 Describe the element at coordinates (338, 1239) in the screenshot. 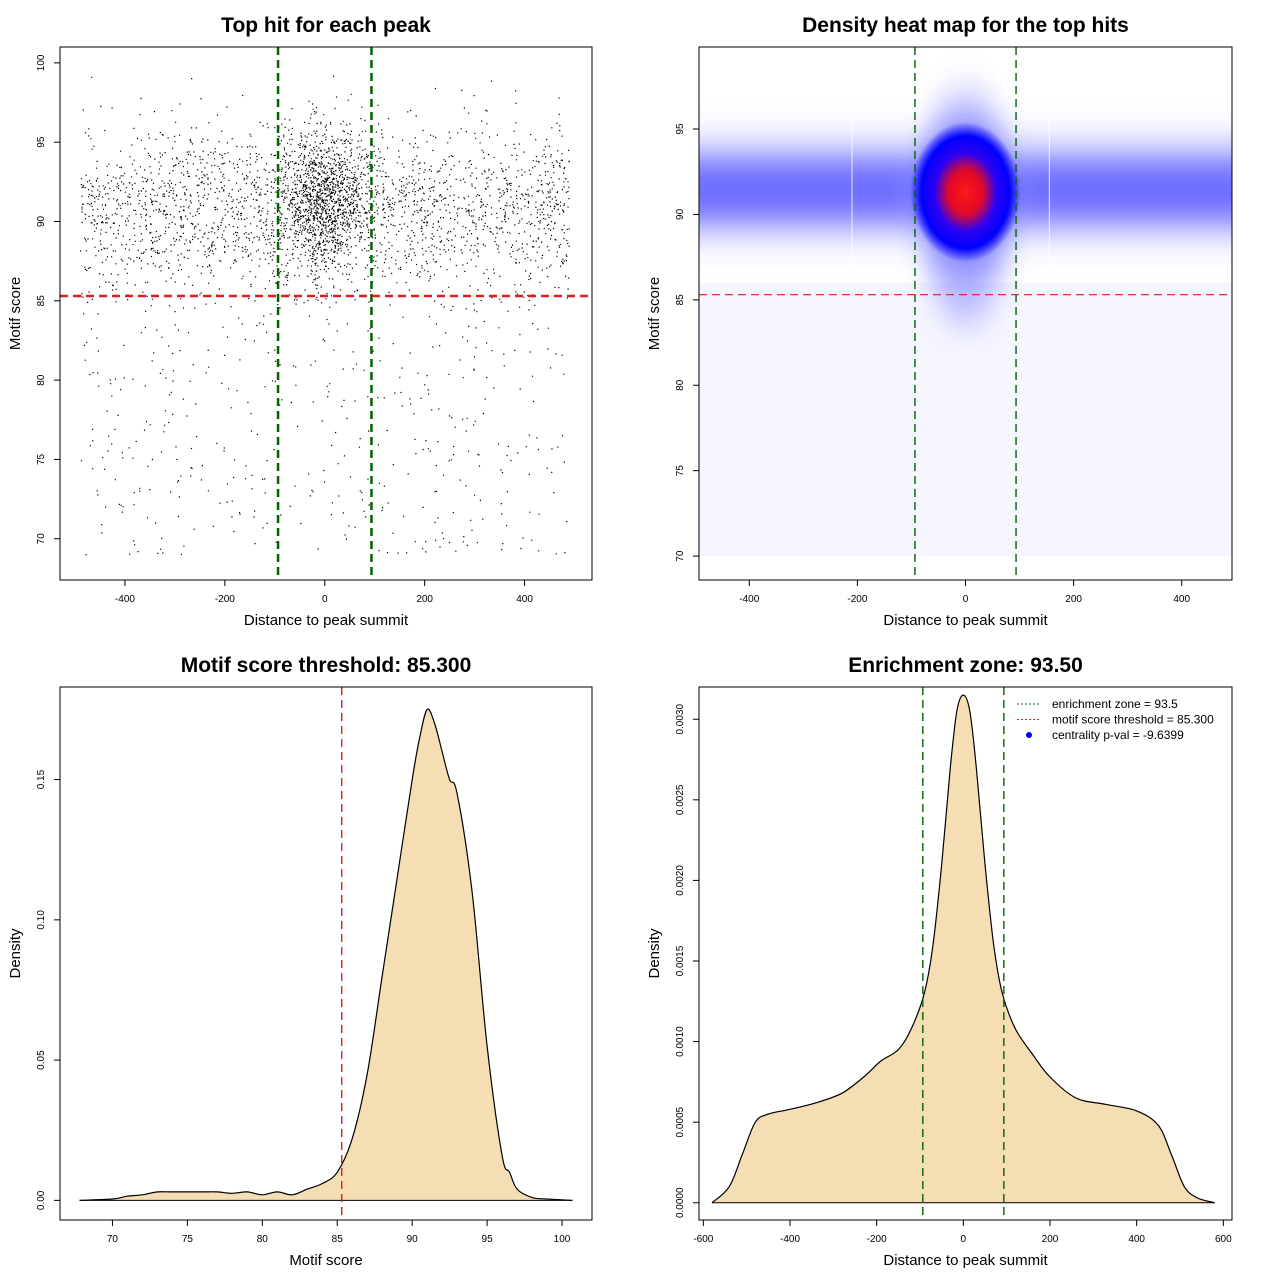

I see `x-tick-label: 85` at that location.